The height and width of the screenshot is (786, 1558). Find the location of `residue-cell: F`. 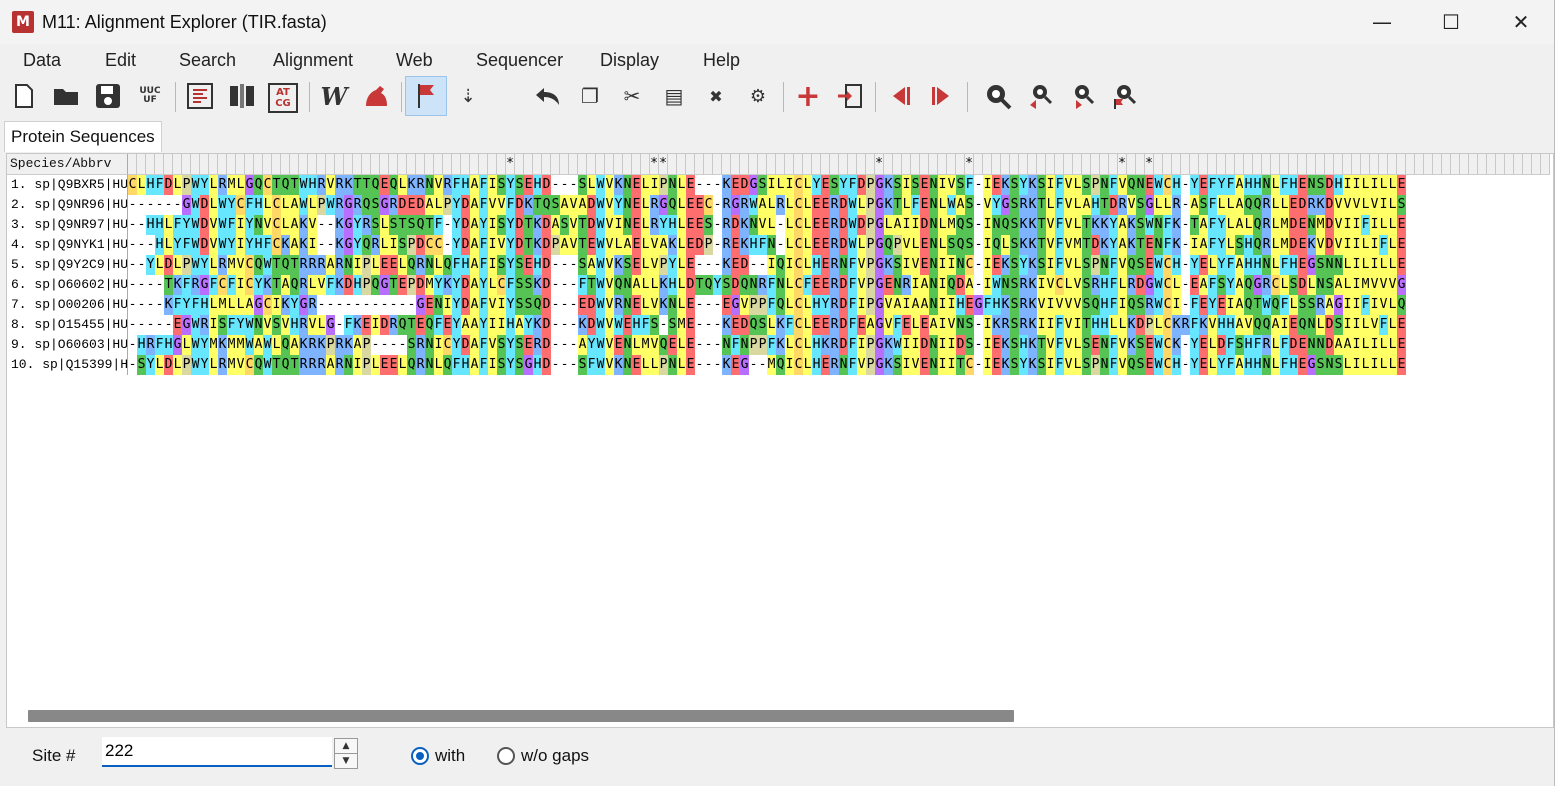

residue-cell: F is located at coordinates (1059, 205).